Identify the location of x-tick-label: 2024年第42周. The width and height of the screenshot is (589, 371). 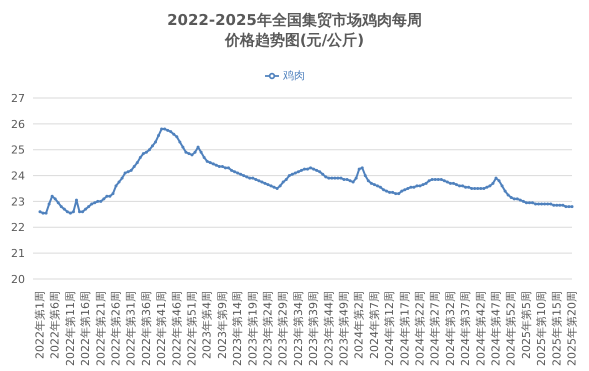
(481, 328).